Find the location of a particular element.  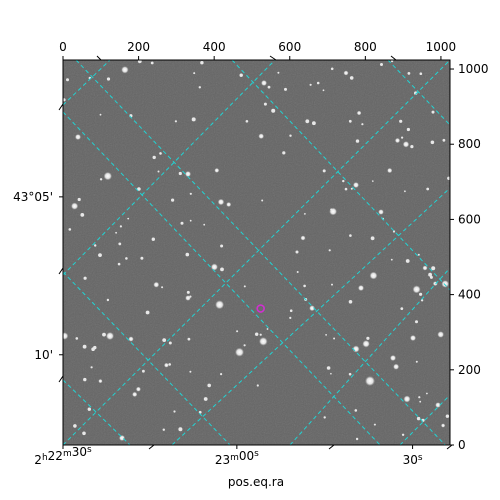

bottom-tick-label: 23m00s is located at coordinates (237, 458).